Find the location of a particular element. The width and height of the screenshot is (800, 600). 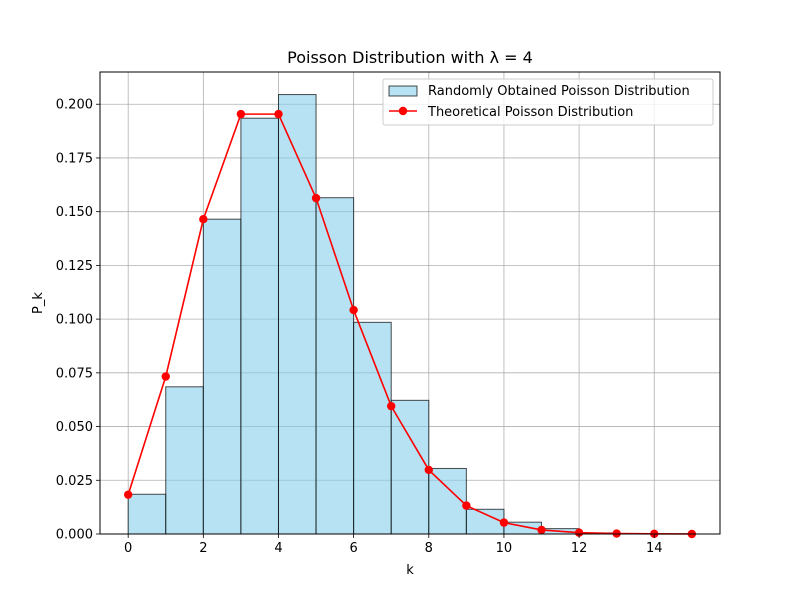

x-axis-label: k is located at coordinates (410, 570).